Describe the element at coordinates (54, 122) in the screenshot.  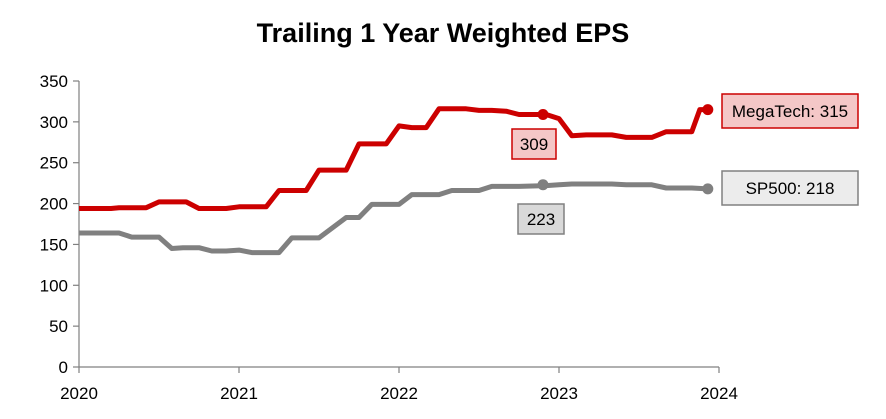
I see `y-tick-label: 300` at that location.